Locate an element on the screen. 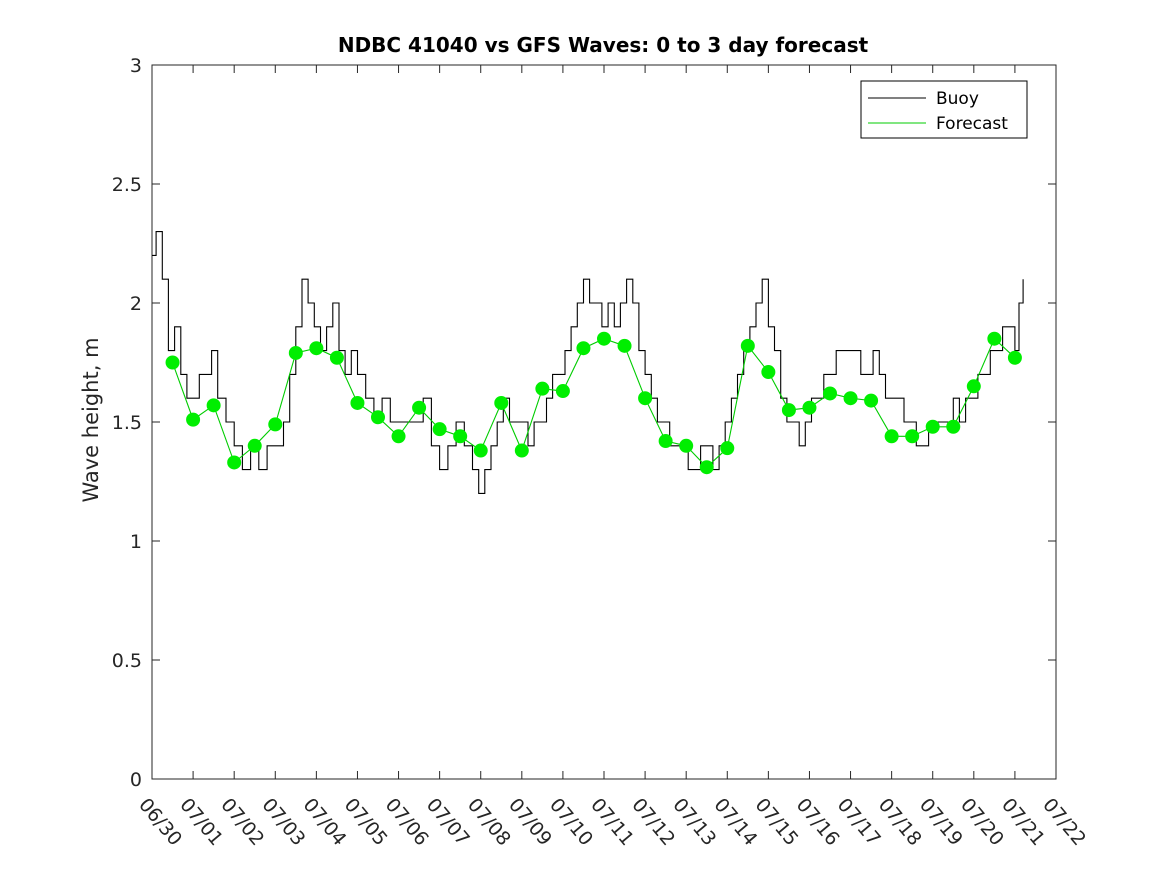 Image resolution: width=1167 pixels, height=875 pixels. legend-forecast-label: Forecast is located at coordinates (972, 124).